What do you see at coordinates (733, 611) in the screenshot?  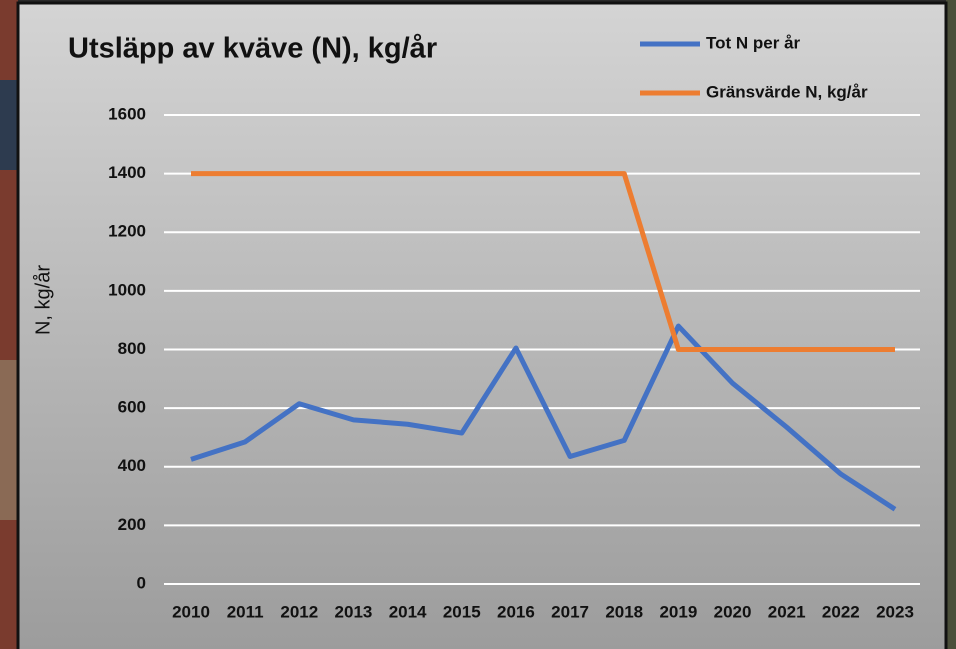 I see `x-tick-label: 2020` at bounding box center [733, 611].